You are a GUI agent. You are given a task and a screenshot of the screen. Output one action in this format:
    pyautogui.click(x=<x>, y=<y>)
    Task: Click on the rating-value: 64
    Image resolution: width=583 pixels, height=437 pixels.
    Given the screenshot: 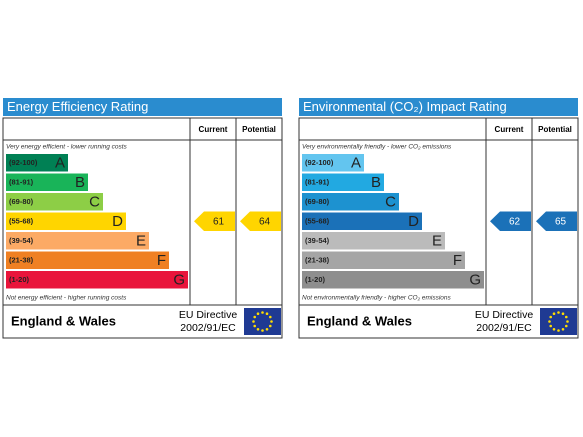 What is the action you would take?
    pyautogui.click(x=265, y=221)
    